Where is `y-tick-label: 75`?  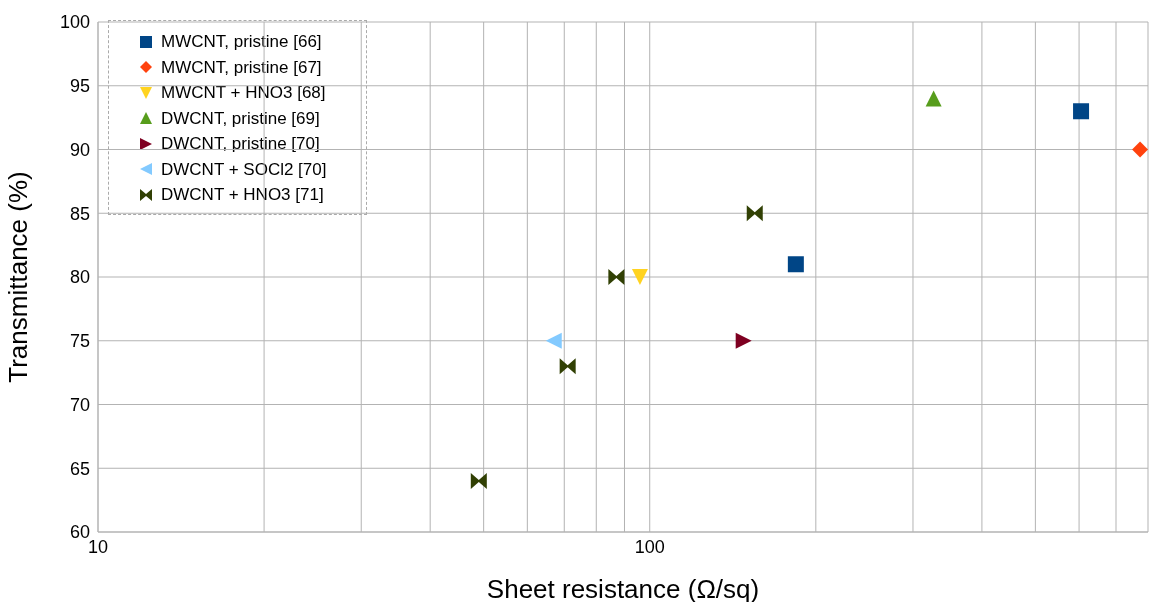 y-tick-label: 75 is located at coordinates (79, 341).